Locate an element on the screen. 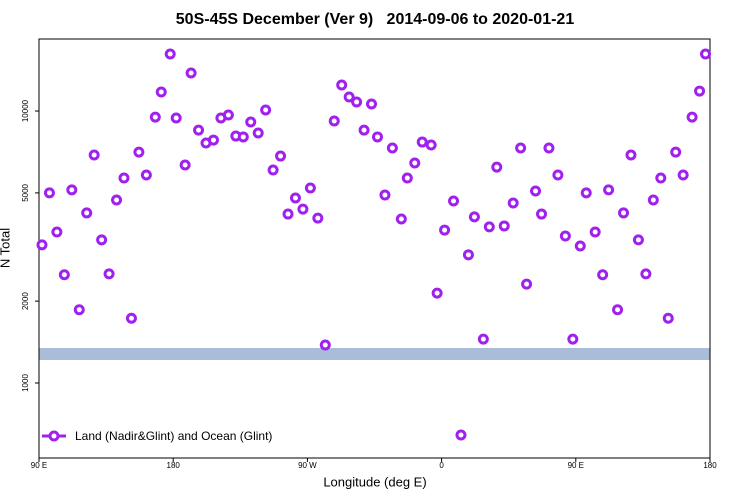  x-axis-label: Longitude (deg E) is located at coordinates (374, 481).